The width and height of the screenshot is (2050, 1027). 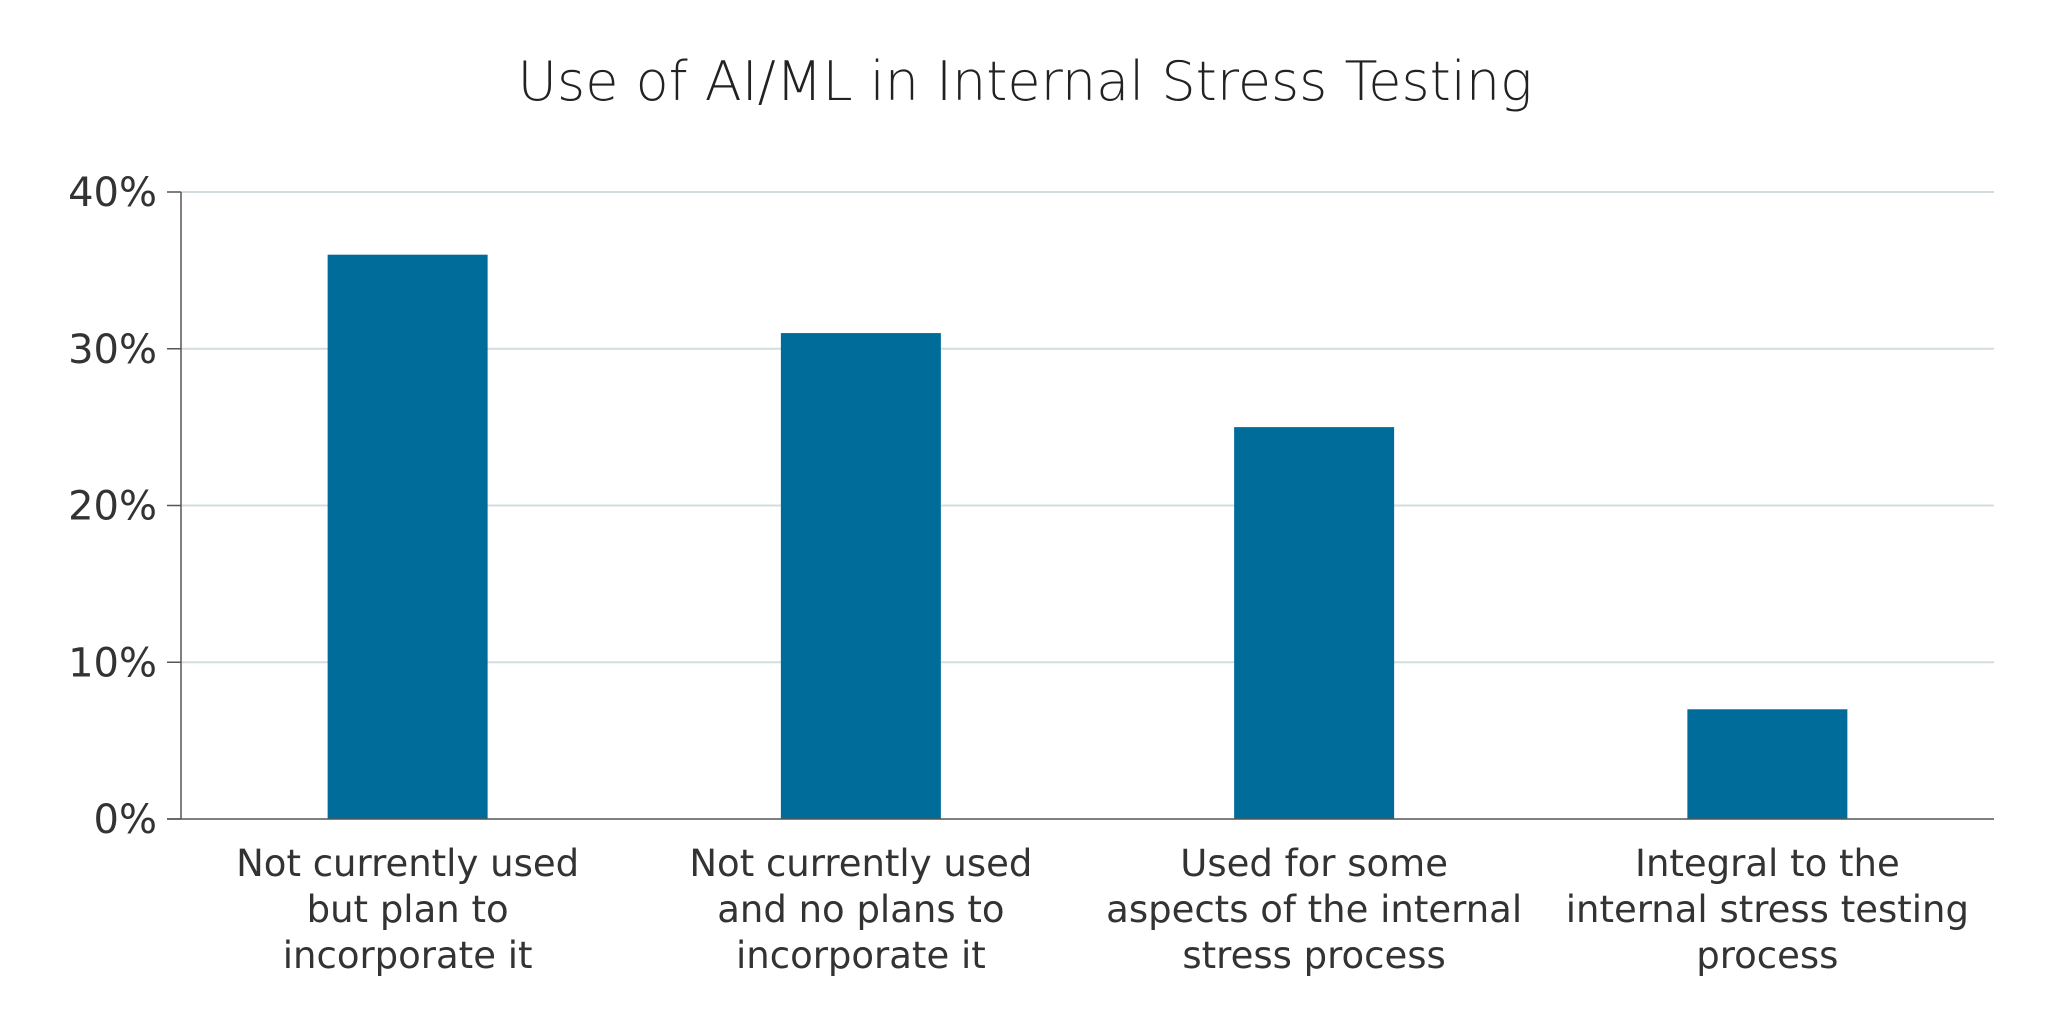 I want to click on x-category-label: stress process, so click(x=1313, y=955).